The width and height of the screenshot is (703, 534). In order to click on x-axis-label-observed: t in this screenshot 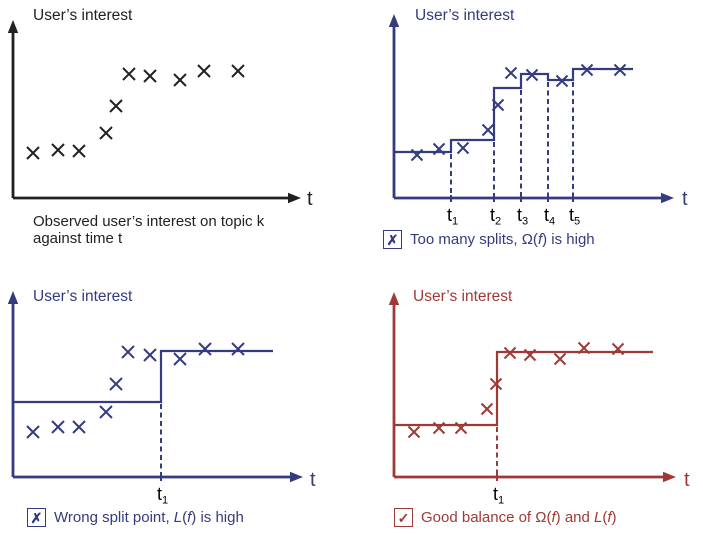, I will do `click(310, 199)`.